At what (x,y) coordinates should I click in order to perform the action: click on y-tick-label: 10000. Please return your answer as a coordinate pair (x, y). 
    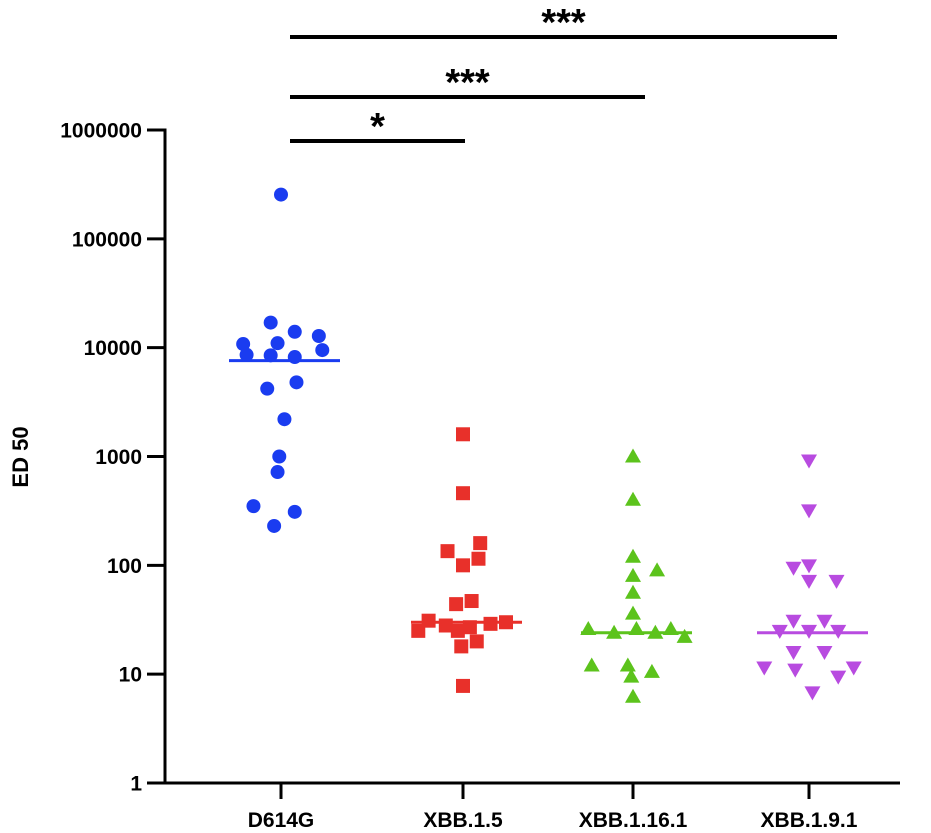
    Looking at the image, I should click on (113, 348).